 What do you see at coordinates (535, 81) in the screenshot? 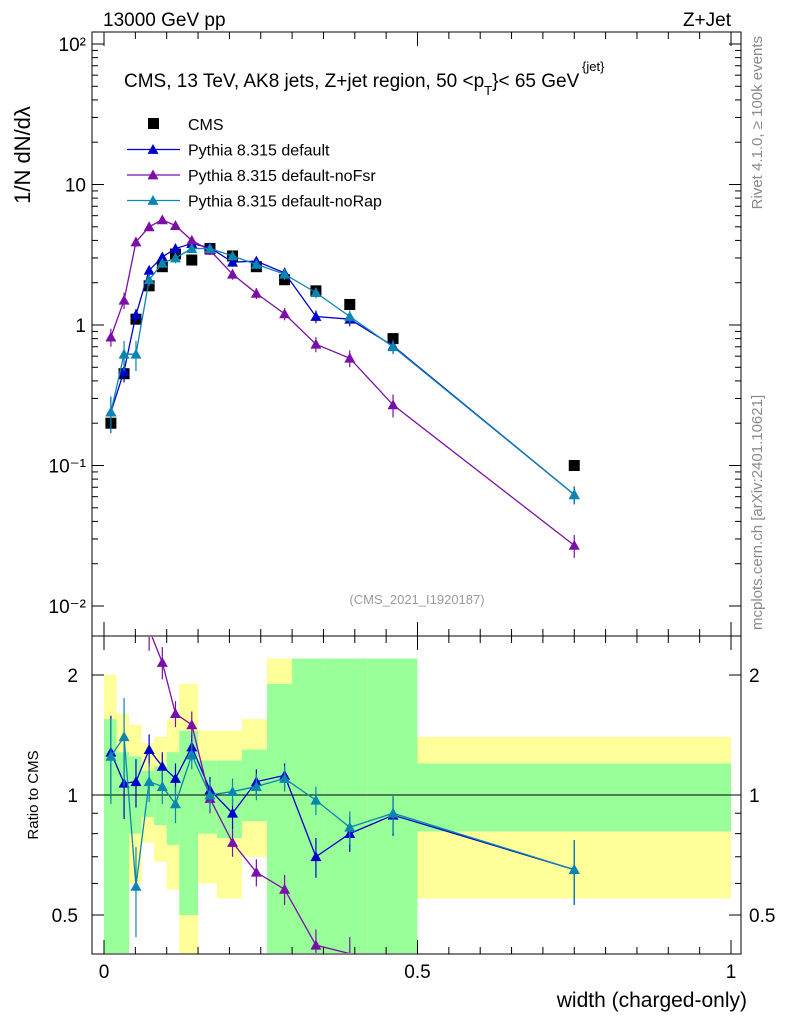
I see `title-end: }< 65 GeV` at bounding box center [535, 81].